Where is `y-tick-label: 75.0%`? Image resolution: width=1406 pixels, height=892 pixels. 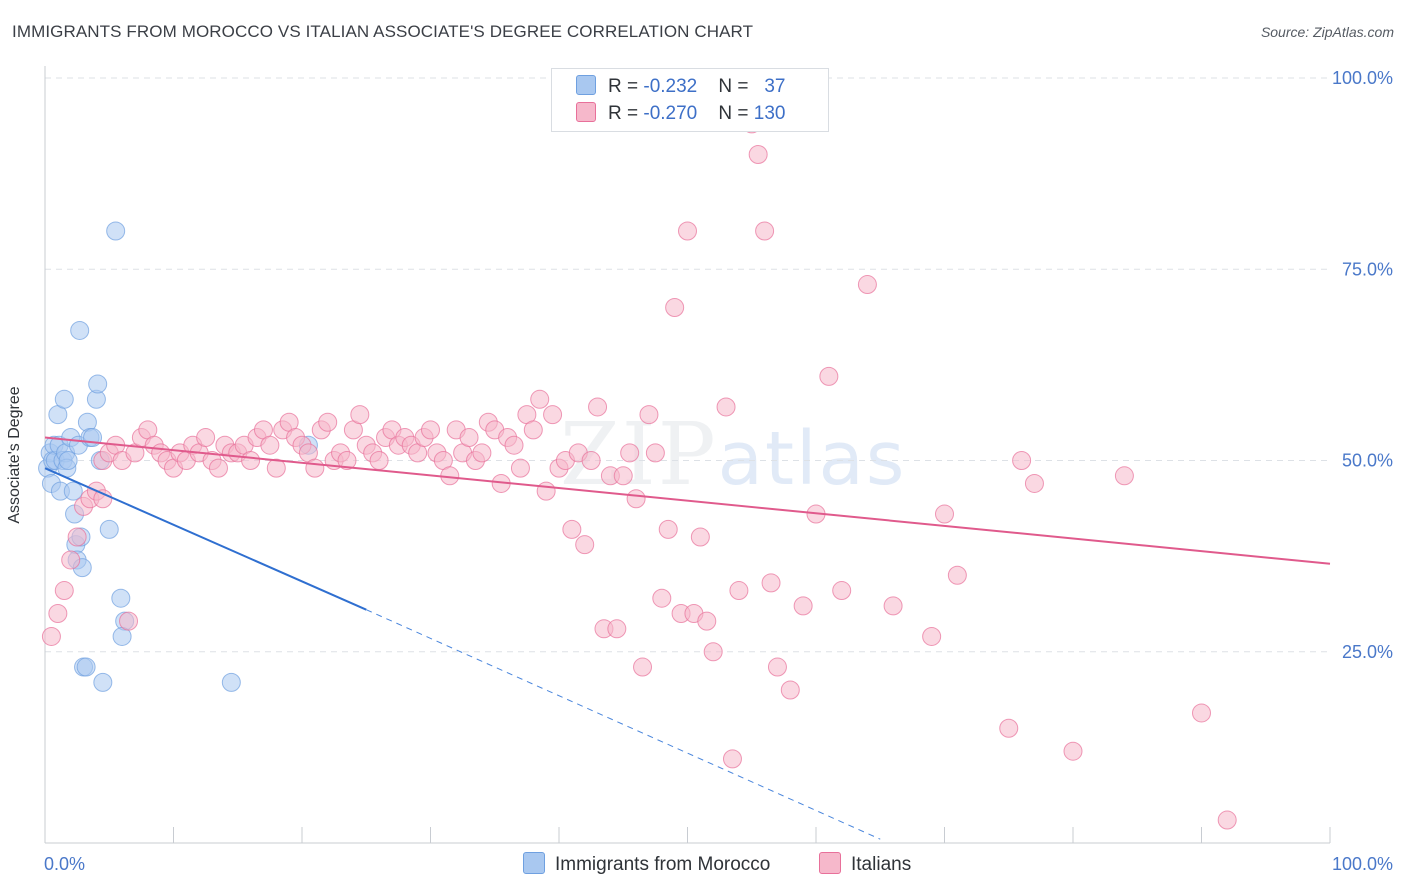
y-tick-label: 75.0% is located at coordinates (1367, 269).